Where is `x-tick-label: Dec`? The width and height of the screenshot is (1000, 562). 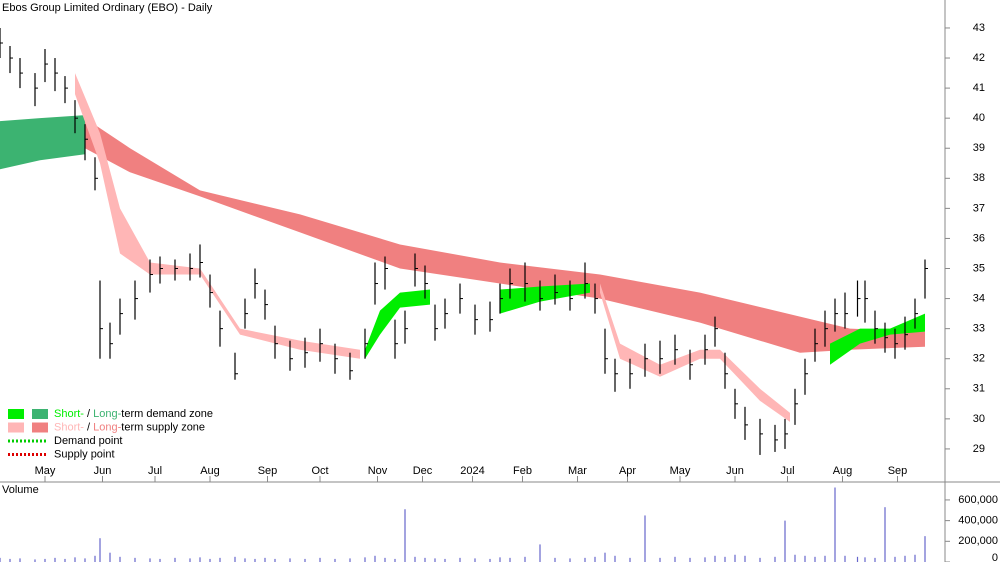
x-tick-label: Dec is located at coordinates (423, 471).